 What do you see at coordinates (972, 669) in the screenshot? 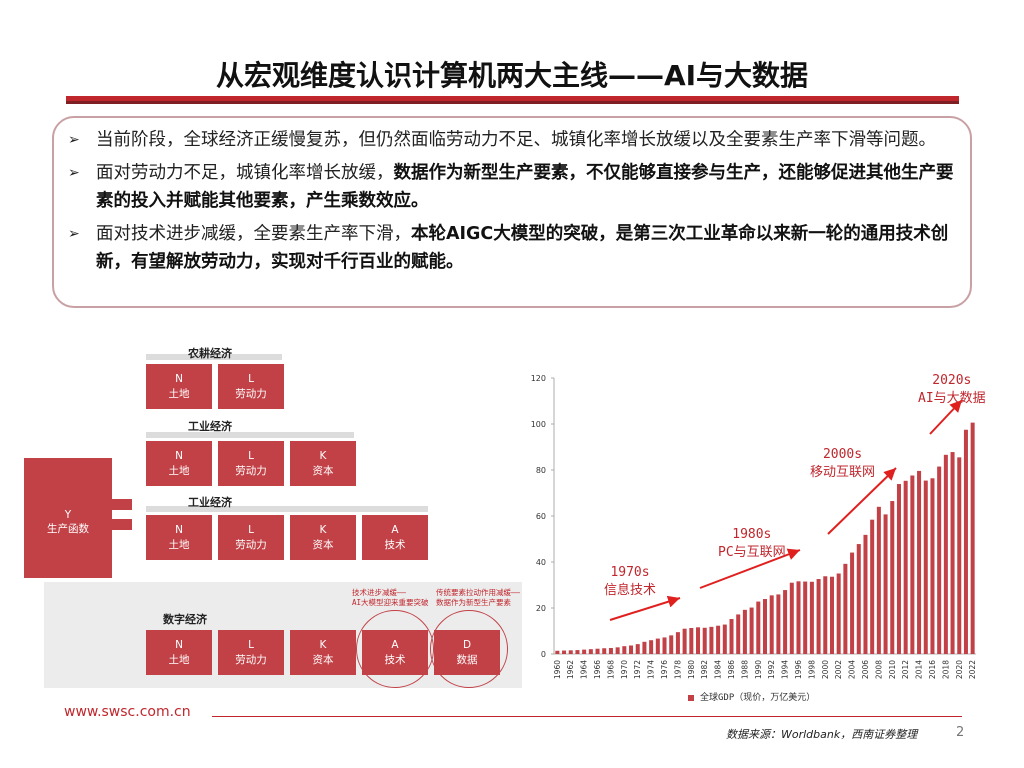
I see `x-tick-label: 2022` at bounding box center [972, 669].